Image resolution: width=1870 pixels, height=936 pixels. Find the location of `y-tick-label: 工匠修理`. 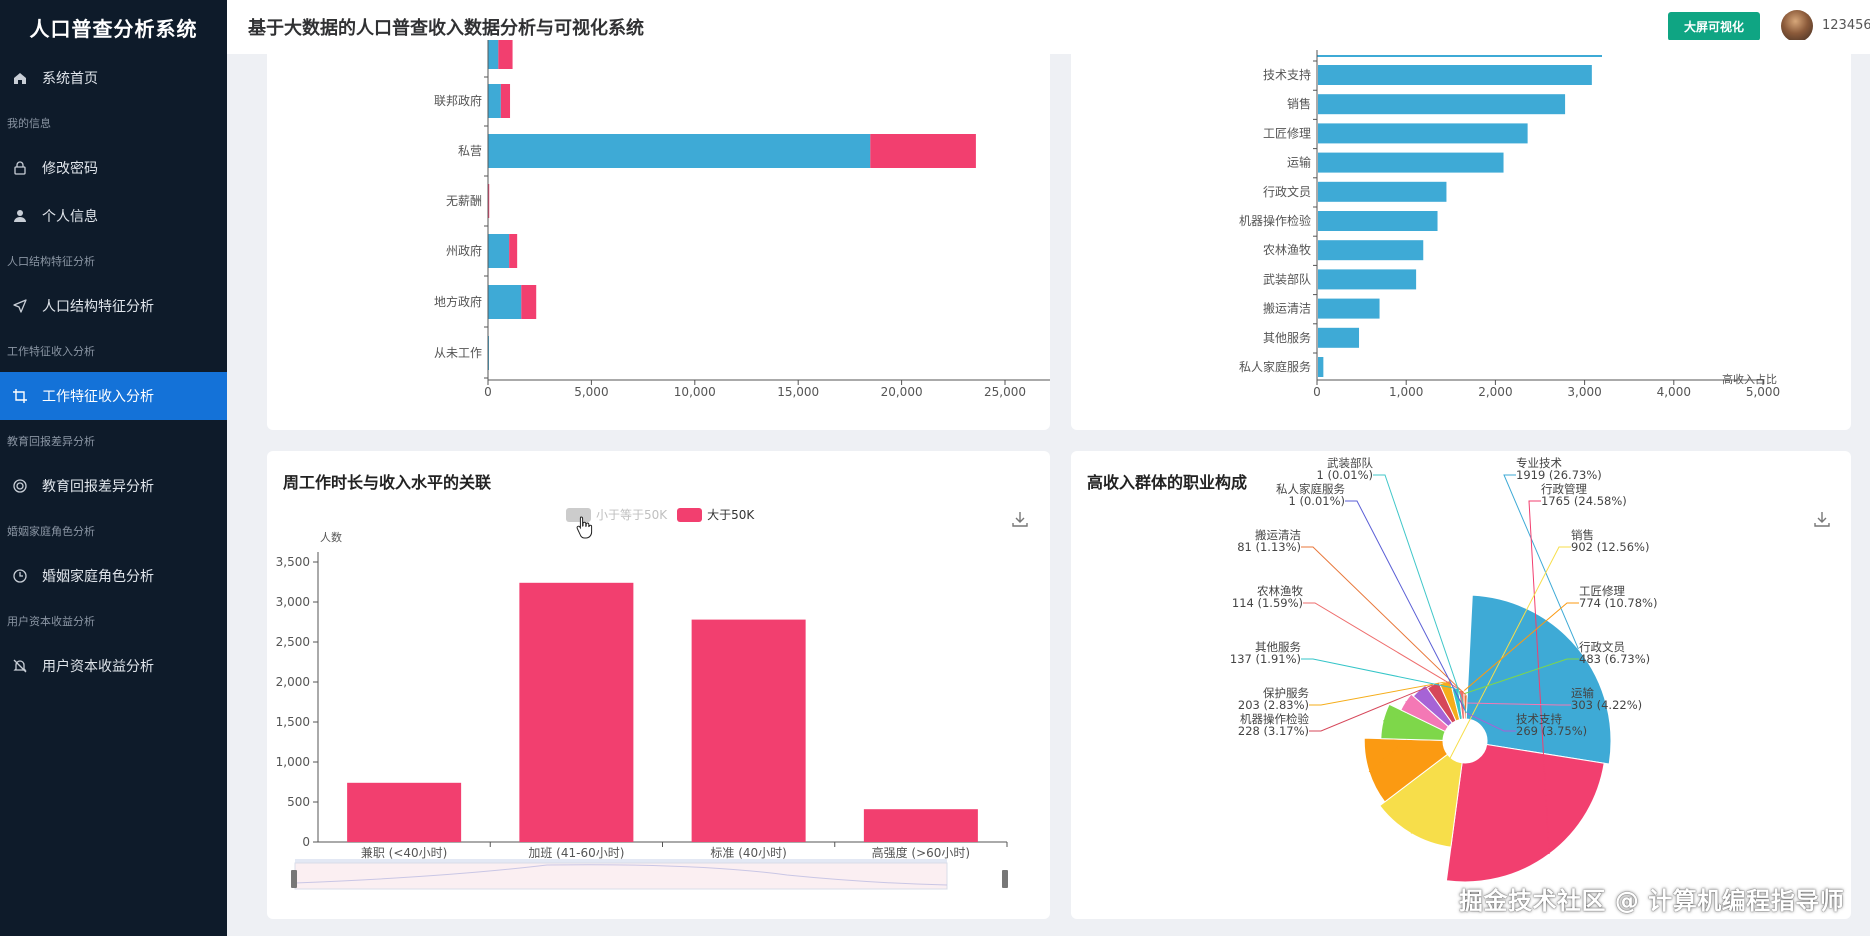

y-tick-label: 工匠修理 is located at coordinates (1287, 132).